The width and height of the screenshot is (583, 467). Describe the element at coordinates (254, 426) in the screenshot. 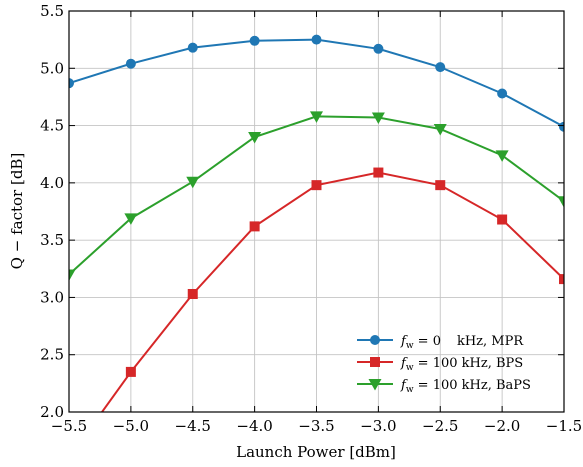

I see `x-tick-label: −4.0` at that location.